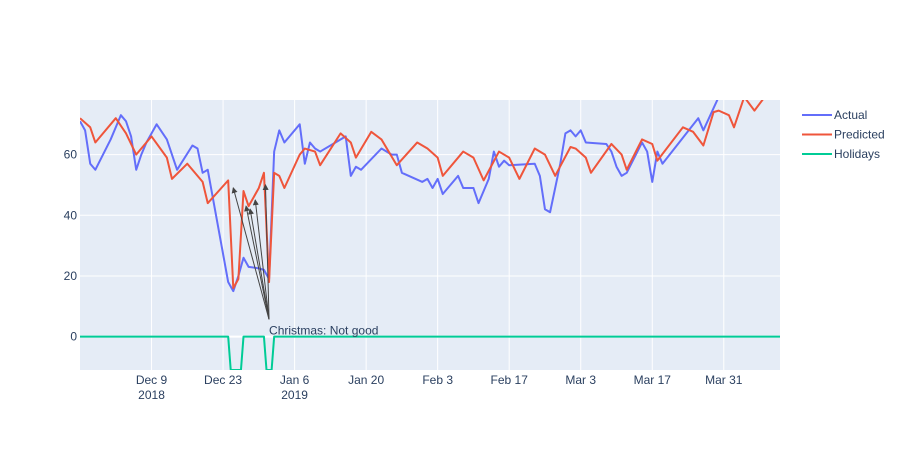  Describe the element at coordinates (724, 380) in the screenshot. I see `x-tick-label: Mar 31` at that location.